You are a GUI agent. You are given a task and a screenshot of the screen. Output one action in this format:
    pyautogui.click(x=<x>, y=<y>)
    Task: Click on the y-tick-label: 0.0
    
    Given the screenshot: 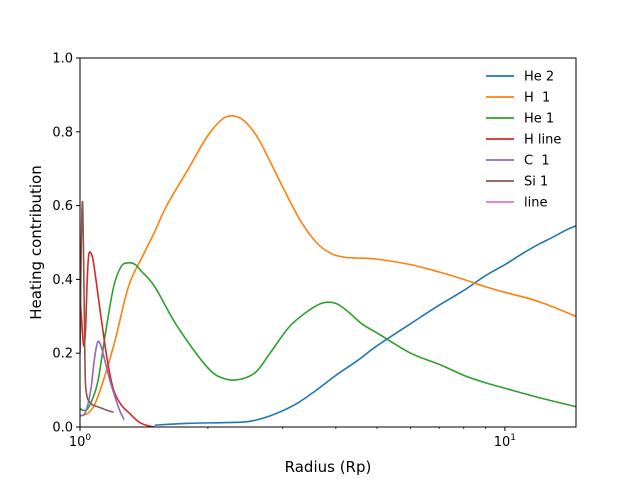 What is the action you would take?
    pyautogui.click(x=62, y=428)
    